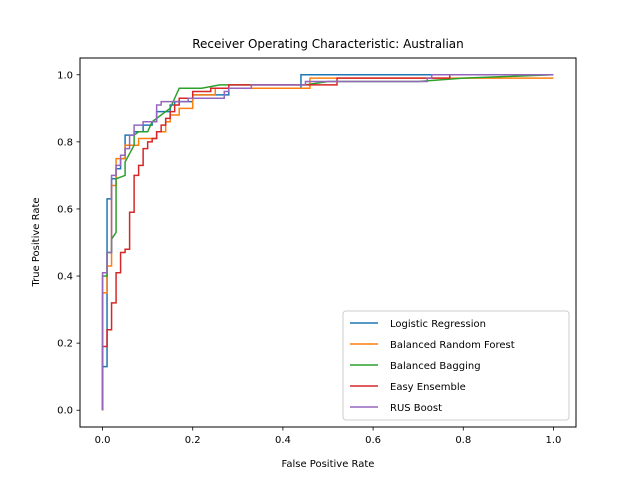 This screenshot has height=484, width=640. Describe the element at coordinates (428, 387) in the screenshot. I see `legend-label: Easy Ensemble` at that location.